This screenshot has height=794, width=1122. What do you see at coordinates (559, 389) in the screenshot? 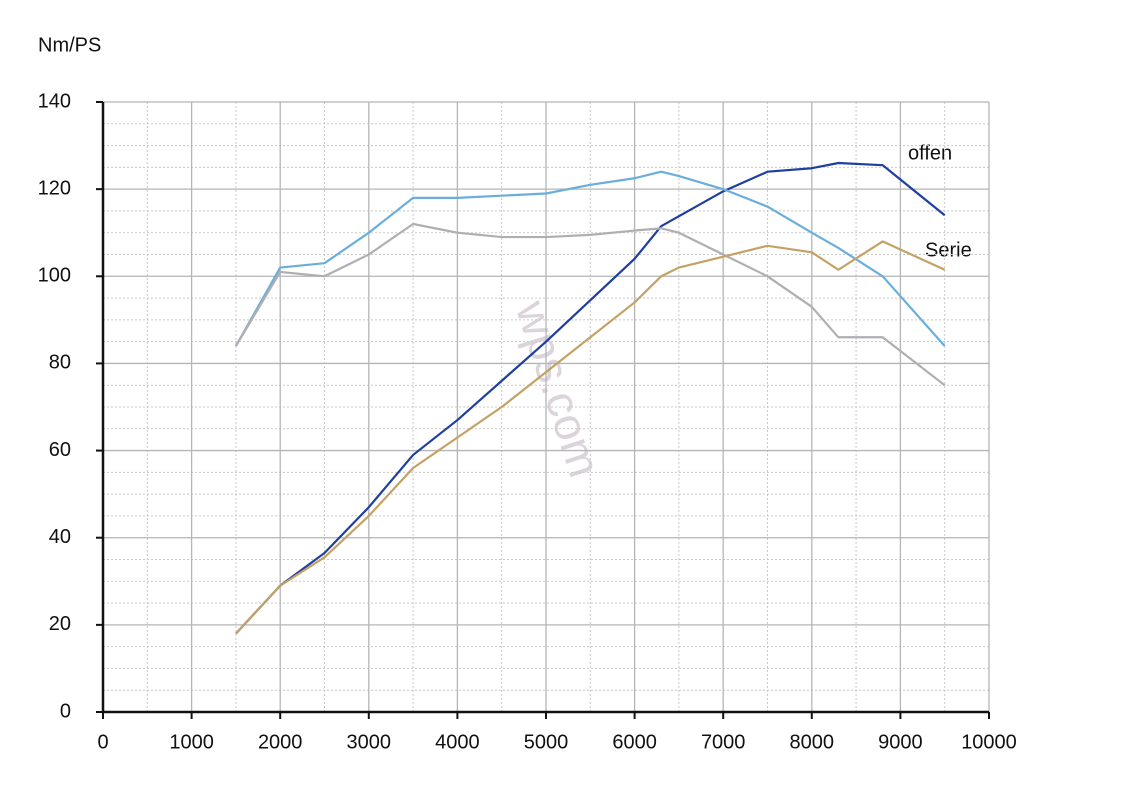
I see `watermark: wps.com` at bounding box center [559, 389].